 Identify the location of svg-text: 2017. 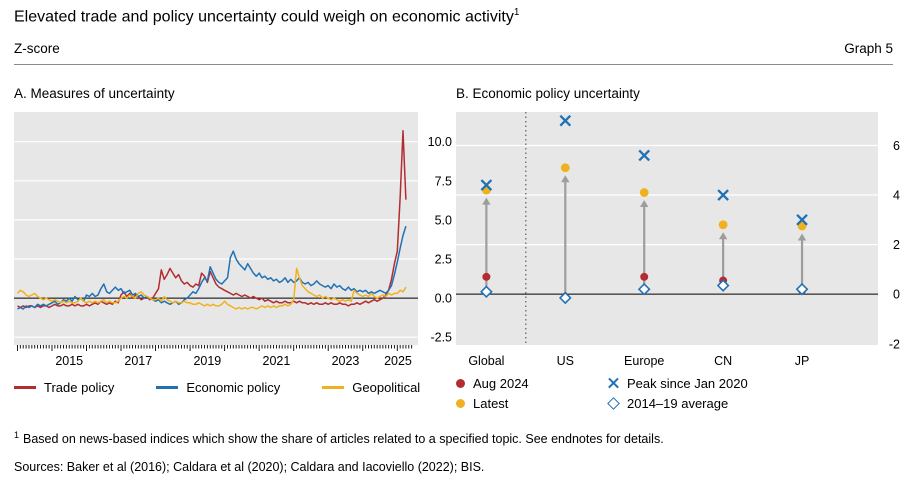
(138, 361).